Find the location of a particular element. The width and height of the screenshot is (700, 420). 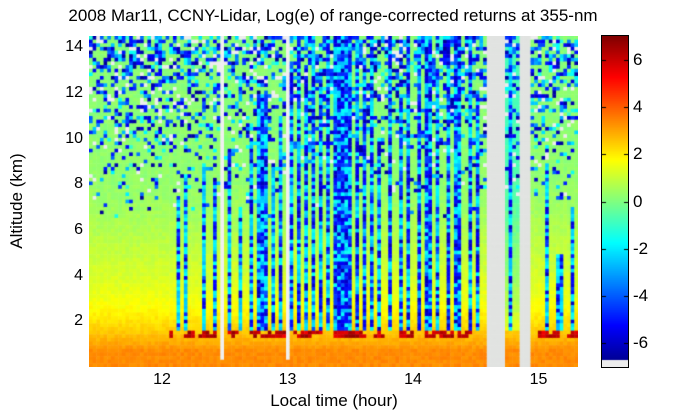

x-tick-label: 12 is located at coordinates (162, 379).